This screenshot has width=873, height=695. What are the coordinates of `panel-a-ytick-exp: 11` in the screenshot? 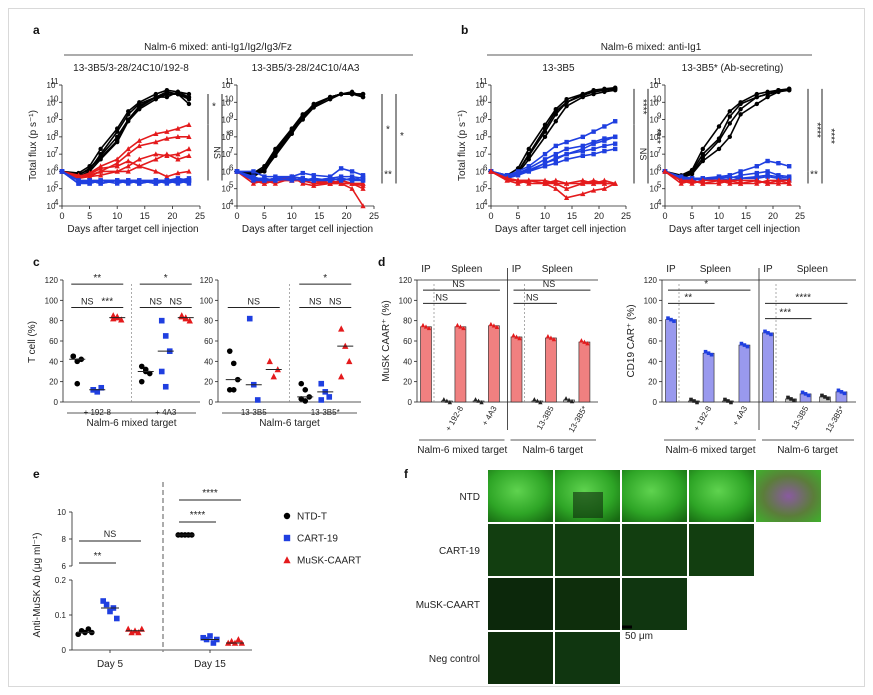 It's located at (229, 81).